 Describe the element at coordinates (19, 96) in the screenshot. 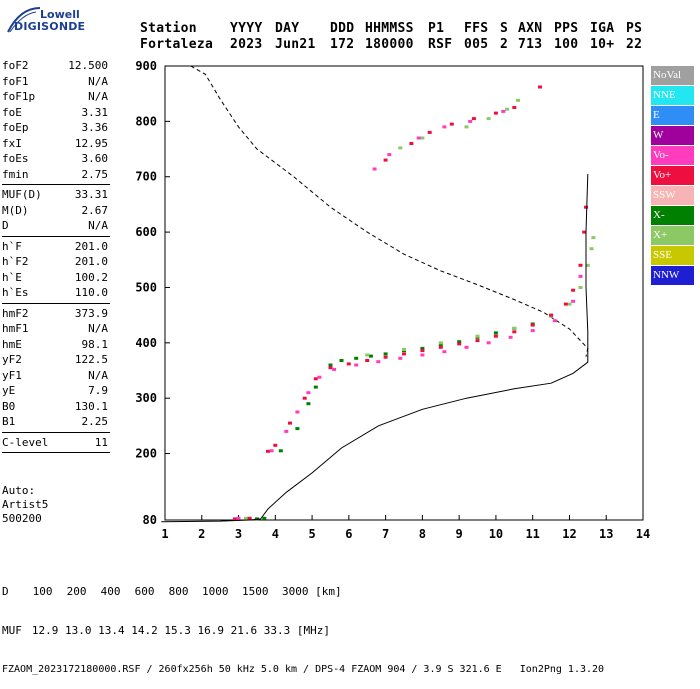

I see `param-label: foF1p` at that location.